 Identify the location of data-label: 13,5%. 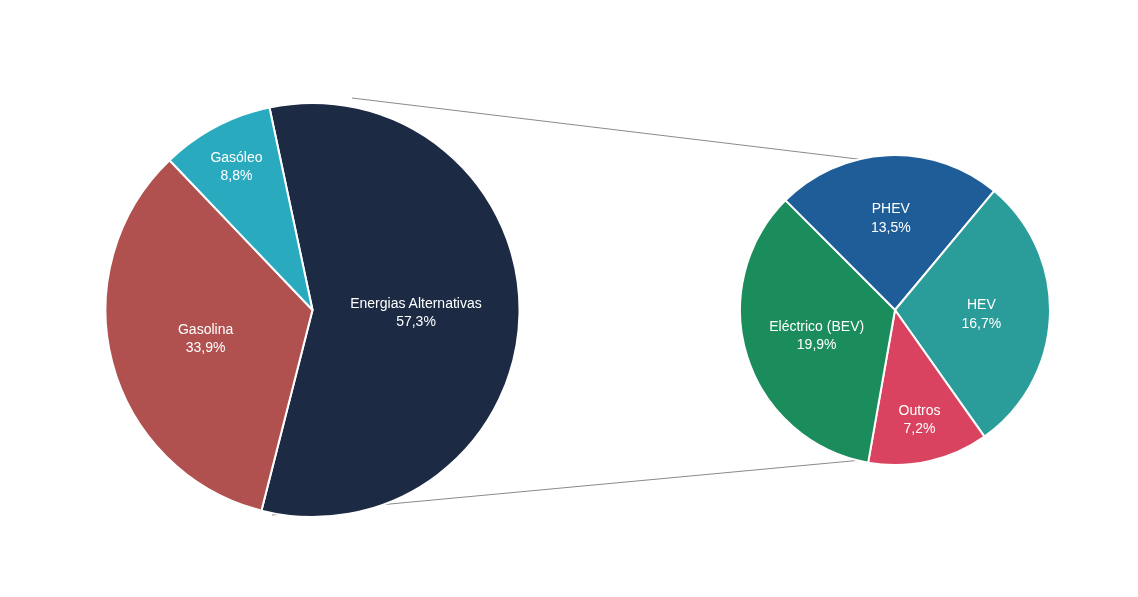
(890, 226).